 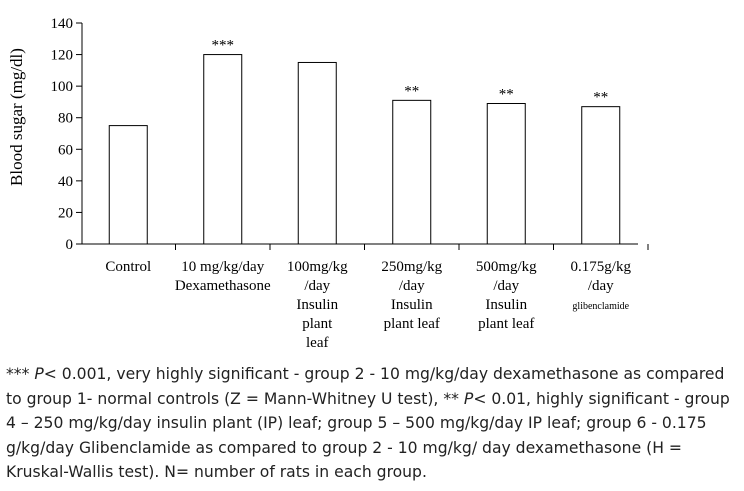 What do you see at coordinates (65, 213) in the screenshot?
I see `y-tick-label: 20` at bounding box center [65, 213].